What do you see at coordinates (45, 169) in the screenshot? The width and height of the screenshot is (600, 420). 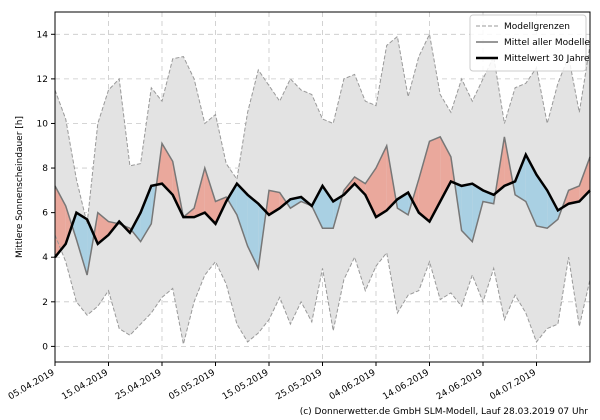 I see `y-tick-label: 8` at bounding box center [45, 169].